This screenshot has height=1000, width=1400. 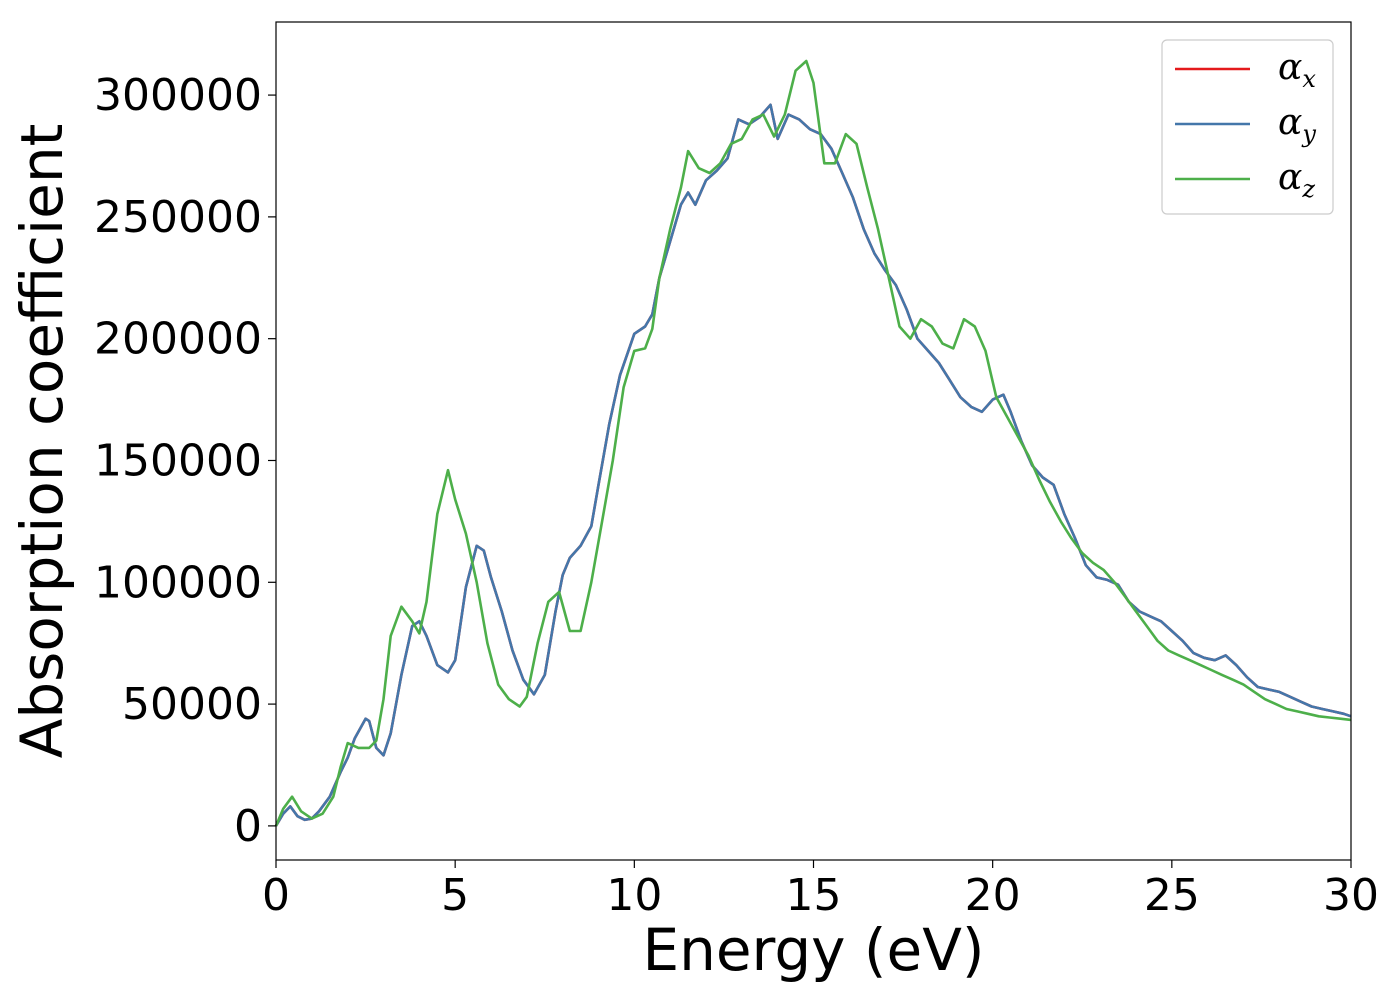 What do you see at coordinates (814, 895) in the screenshot?
I see `x-tick-label: 15` at bounding box center [814, 895].